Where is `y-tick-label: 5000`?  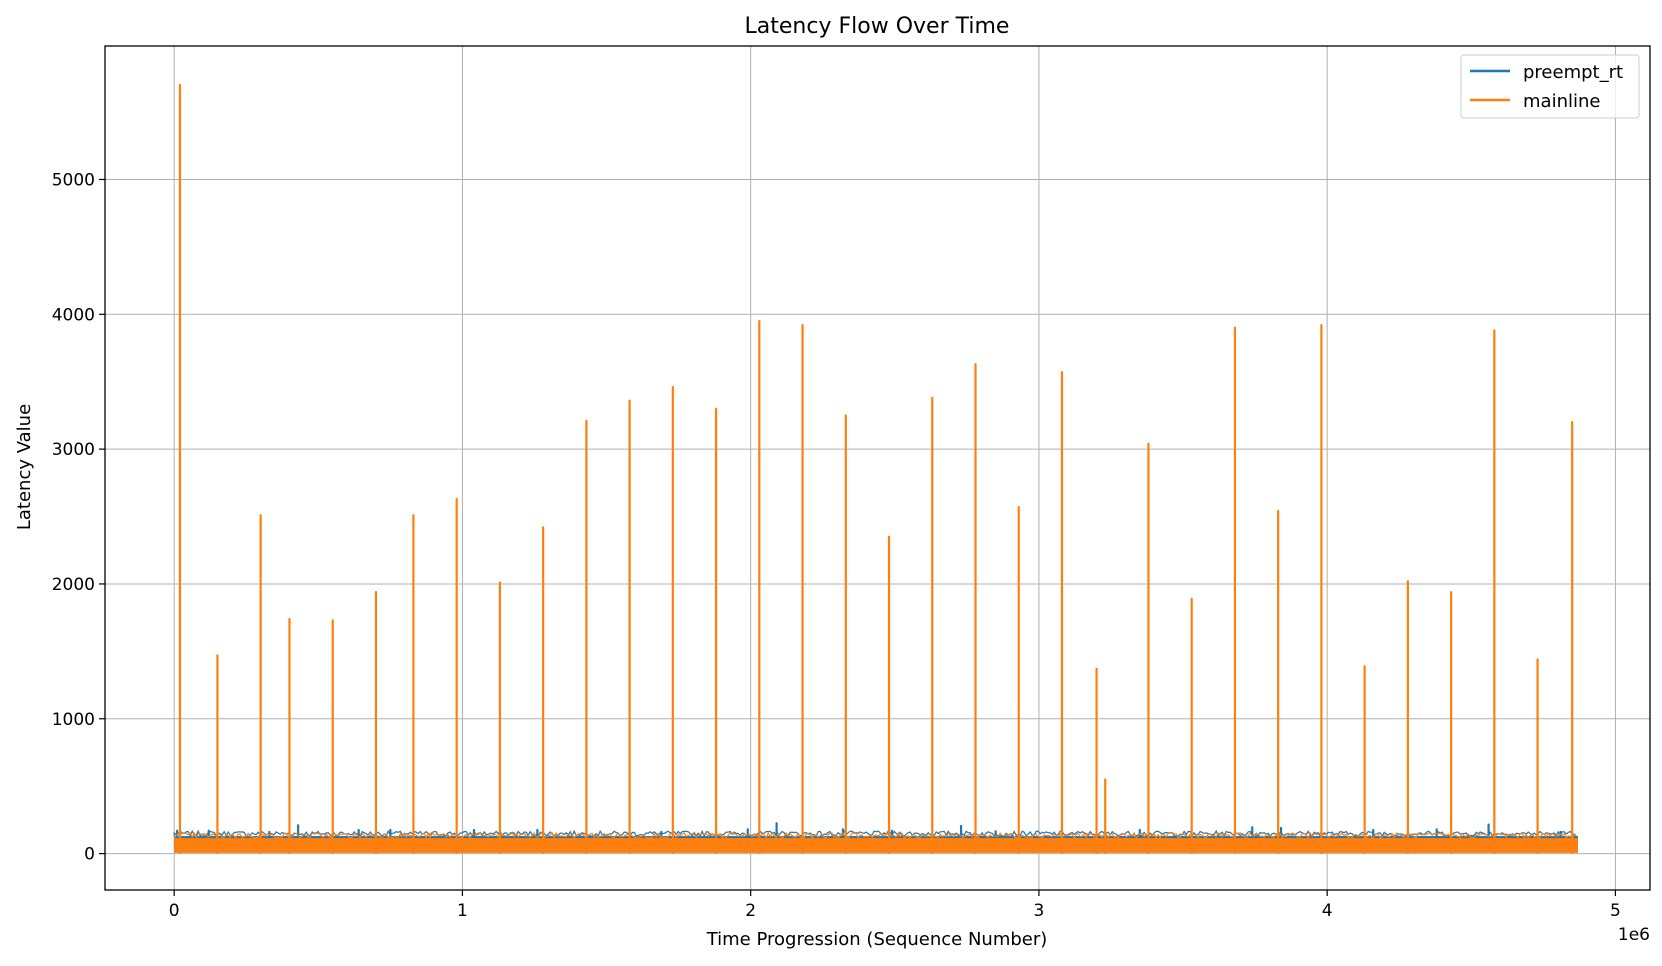 y-tick-label: 5000 is located at coordinates (73, 180).